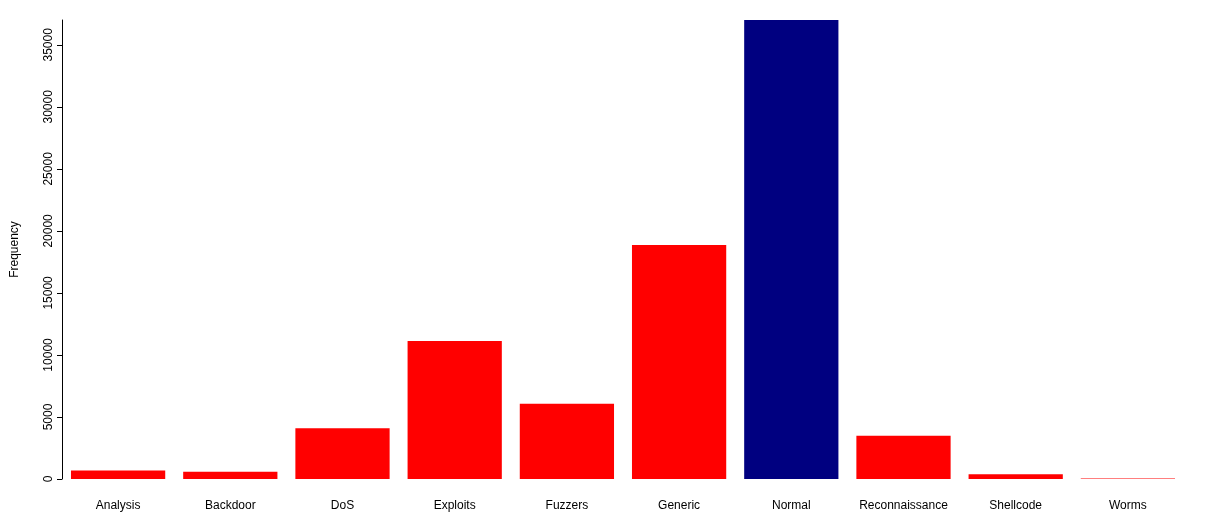  I want to click on x-tick-label: DoS, so click(342, 505).